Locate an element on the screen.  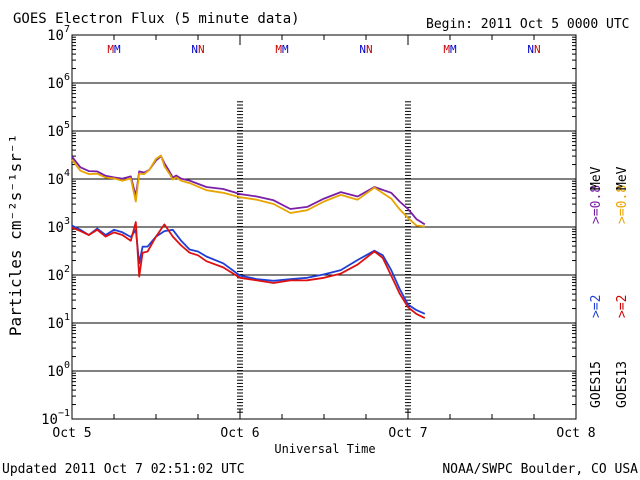
legend-goes15-column-satellite: GOES15 is located at coordinates (596, 384).